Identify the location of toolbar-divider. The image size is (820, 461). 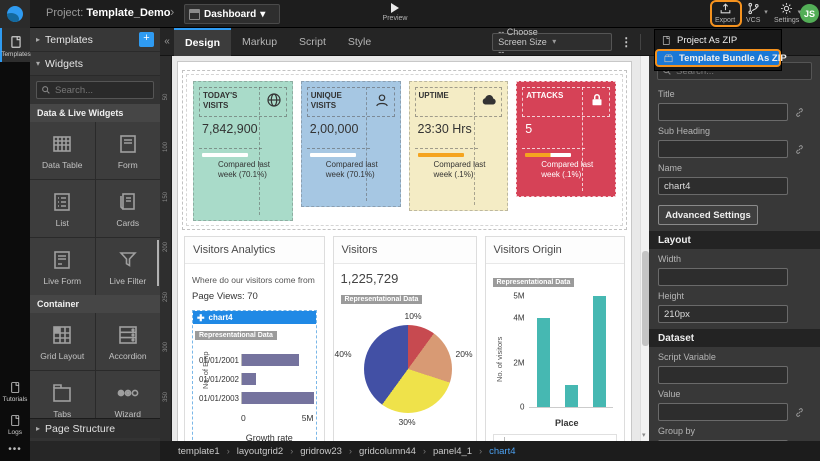
(641, 41).